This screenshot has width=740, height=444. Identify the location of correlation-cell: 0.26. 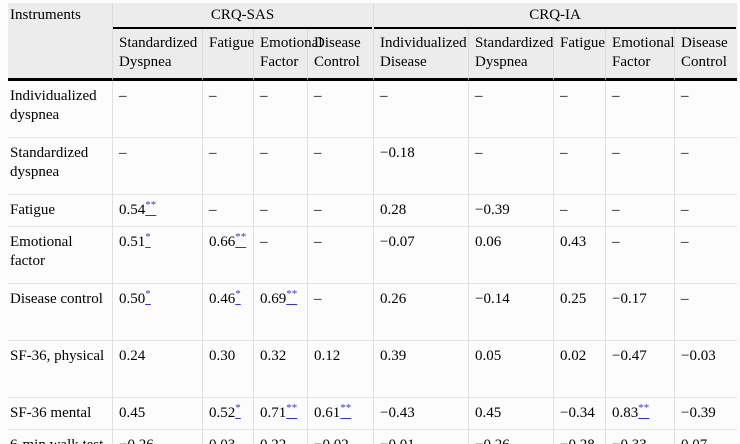
(421, 311).